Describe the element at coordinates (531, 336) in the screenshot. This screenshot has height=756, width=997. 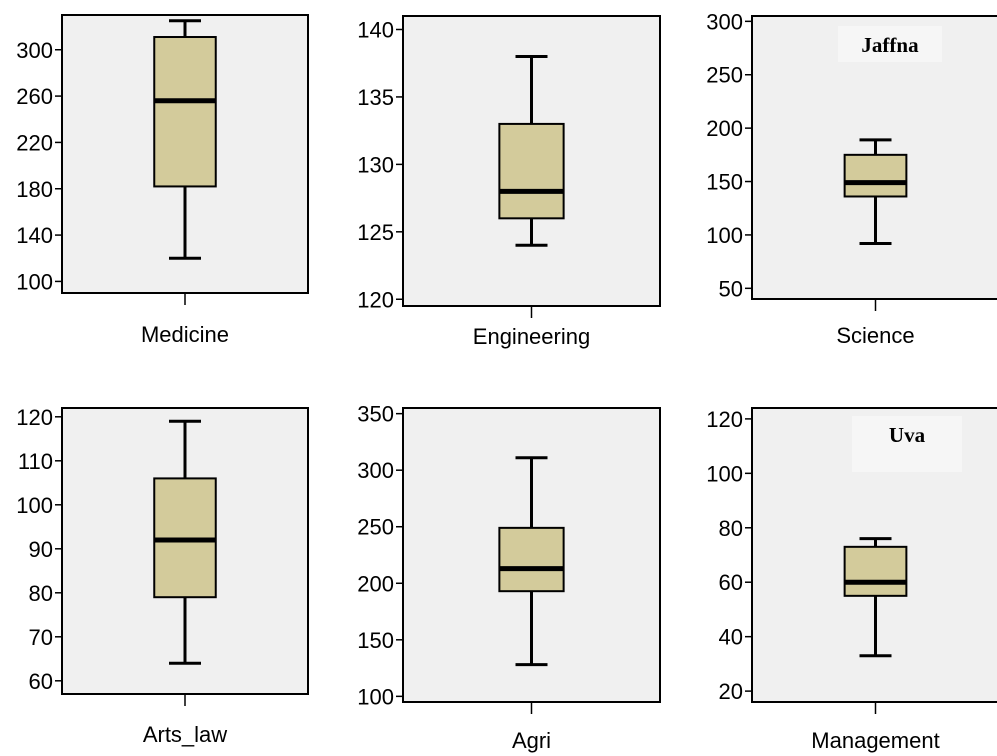
I see `x-category-label: Engineering` at that location.